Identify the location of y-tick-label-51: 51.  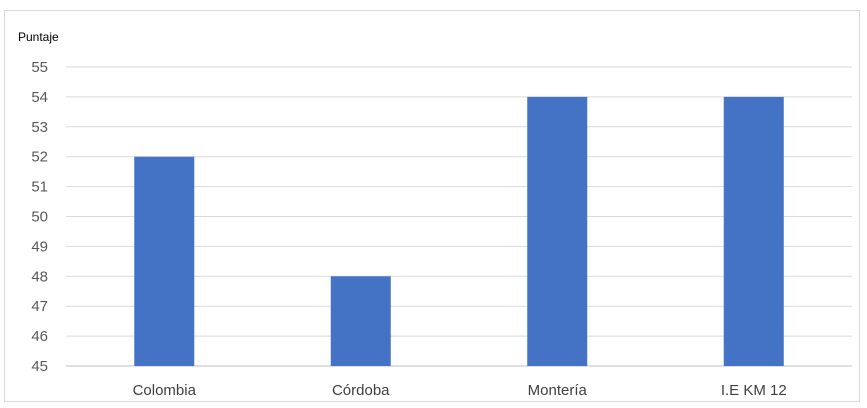
(39, 187).